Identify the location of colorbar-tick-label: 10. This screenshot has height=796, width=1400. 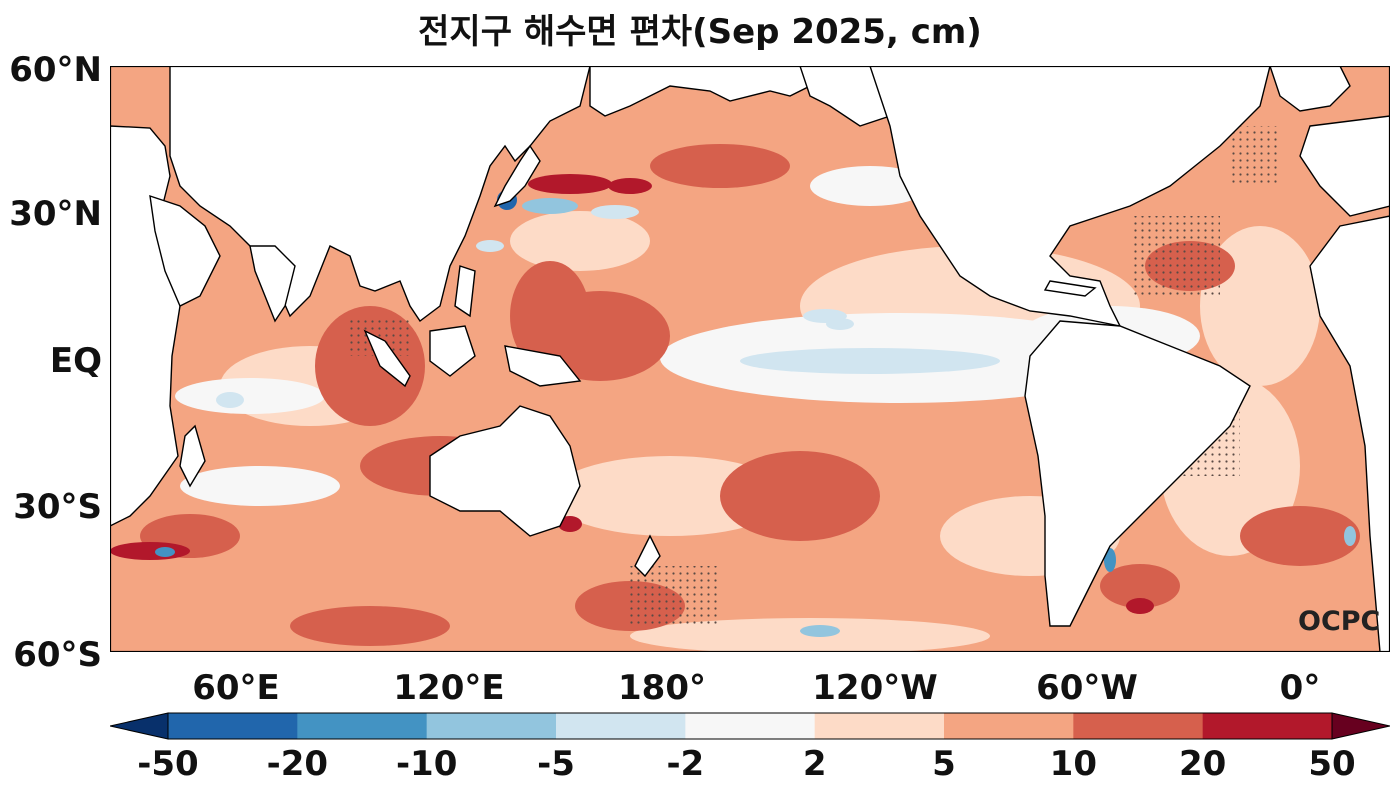
(1073, 764).